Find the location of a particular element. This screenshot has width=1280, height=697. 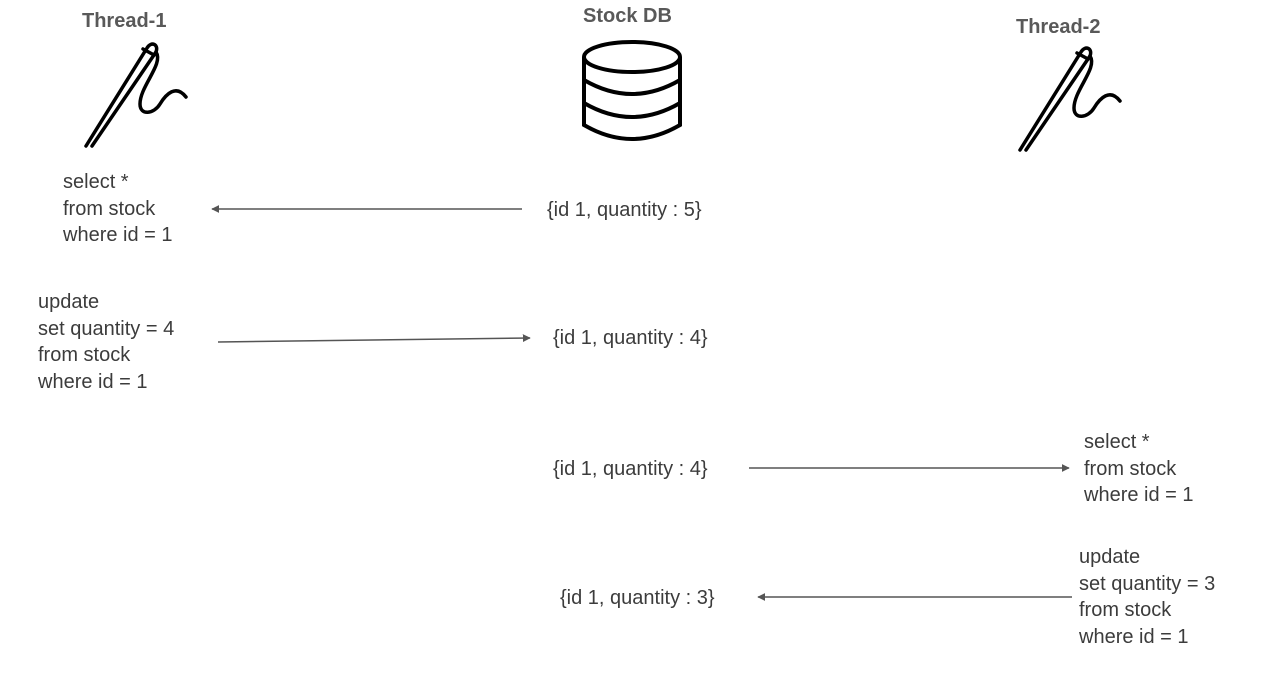

thread-1-select-query: select * from stock where id = 1 is located at coordinates (118, 209).